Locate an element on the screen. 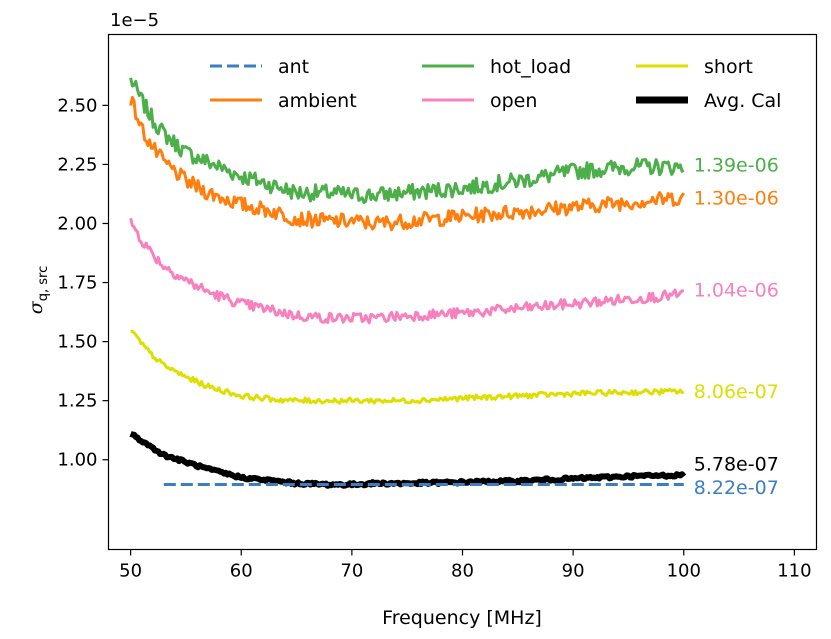  x-tick-label: 80 is located at coordinates (462, 571).